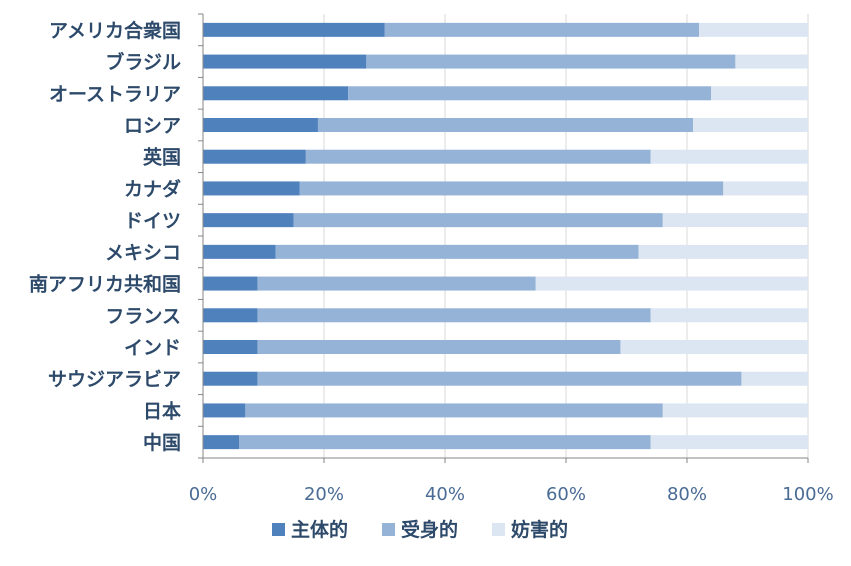  Describe the element at coordinates (429, 529) in the screenshot. I see `legend-label: 受身的` at that location.